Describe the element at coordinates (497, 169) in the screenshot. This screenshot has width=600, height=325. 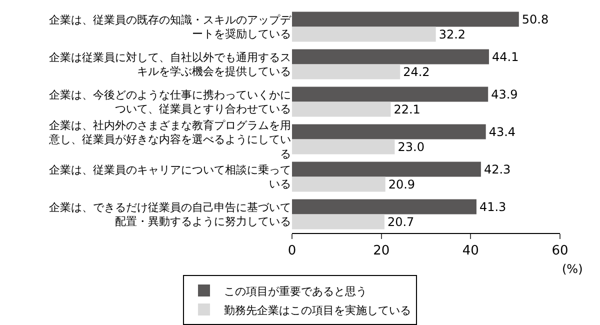
I see `data-label: 42.3` at that location.